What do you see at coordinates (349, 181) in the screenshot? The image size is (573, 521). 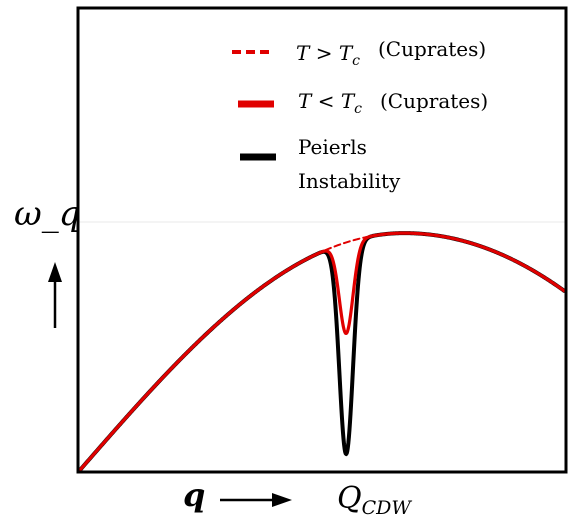 I see `legend-label-peierls-line2: Instability` at bounding box center [349, 181].